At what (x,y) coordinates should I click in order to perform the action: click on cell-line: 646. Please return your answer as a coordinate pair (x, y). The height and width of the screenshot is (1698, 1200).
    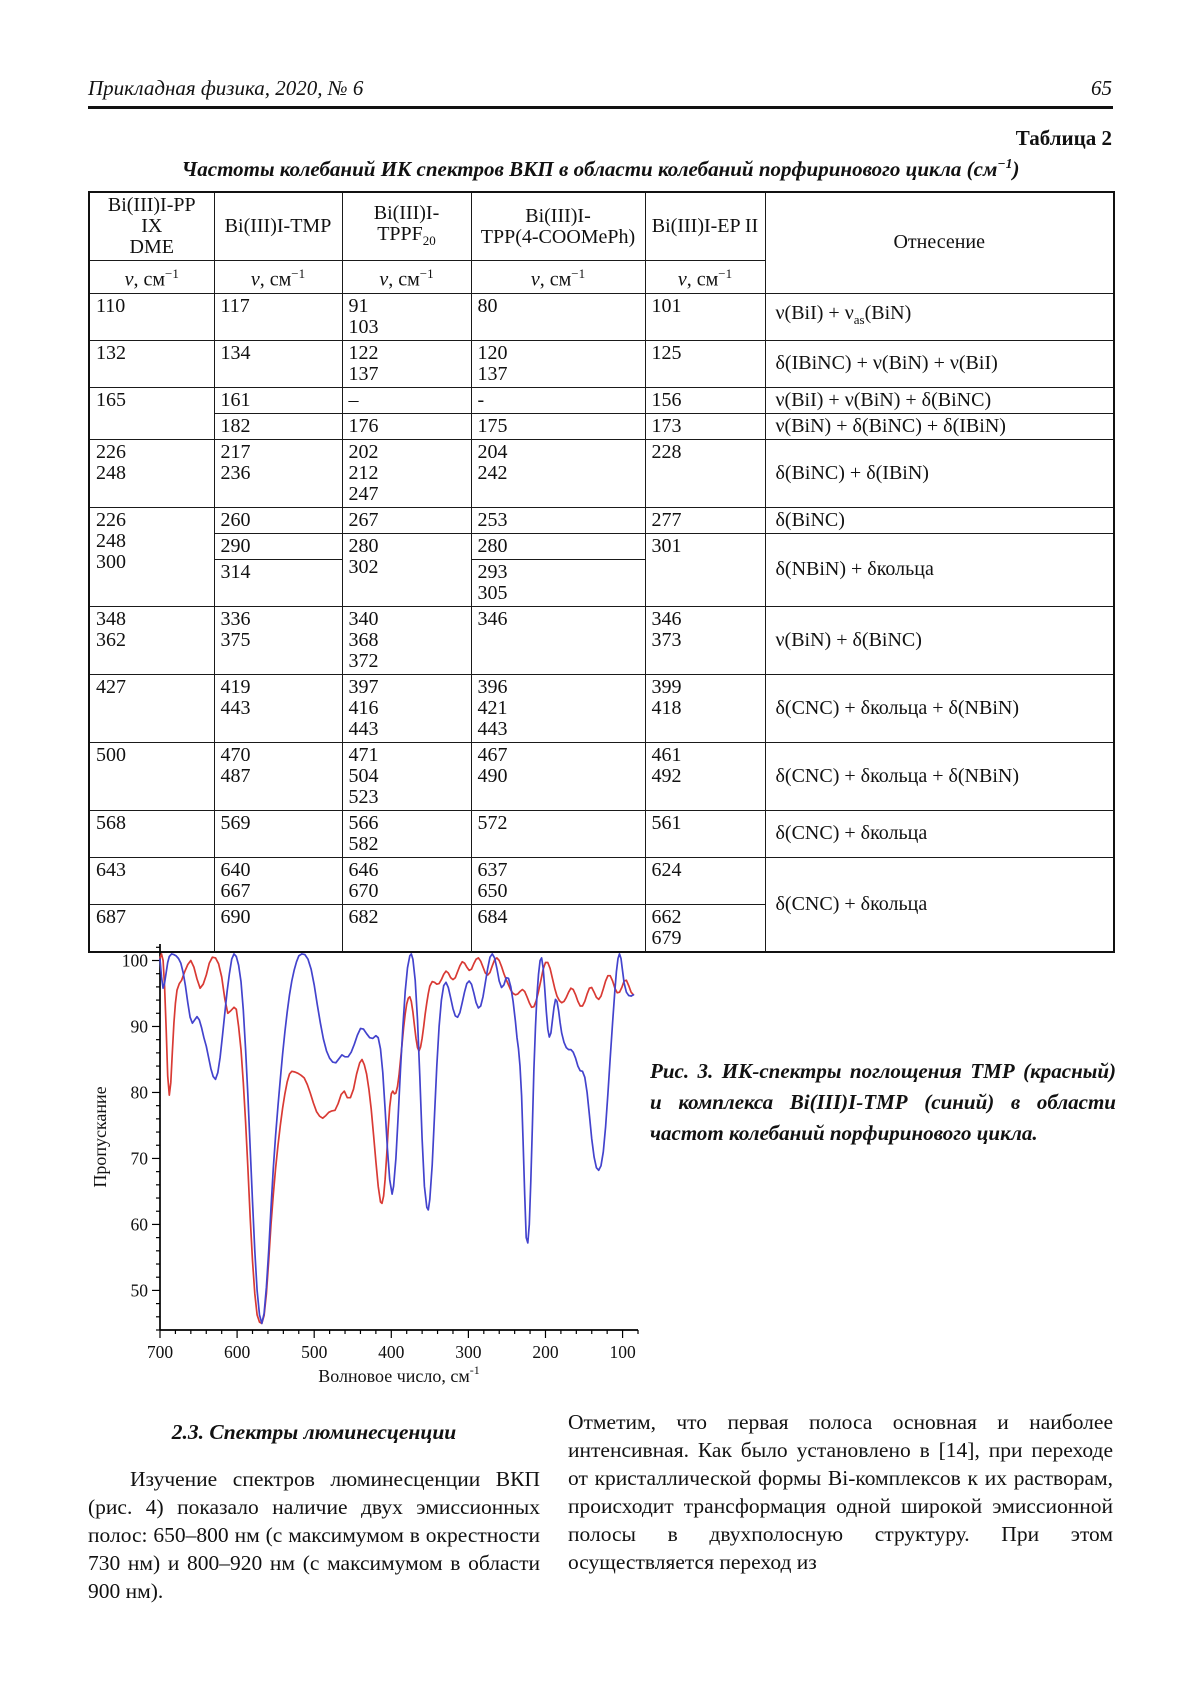
    Looking at the image, I should click on (363, 869).